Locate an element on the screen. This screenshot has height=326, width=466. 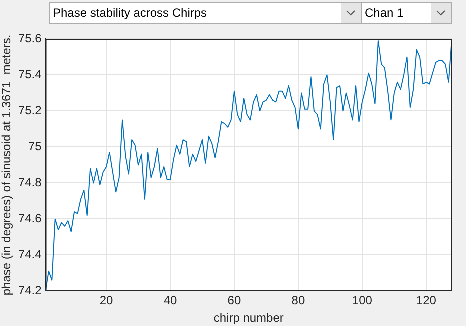
x-tick-label: 100 is located at coordinates (362, 301).